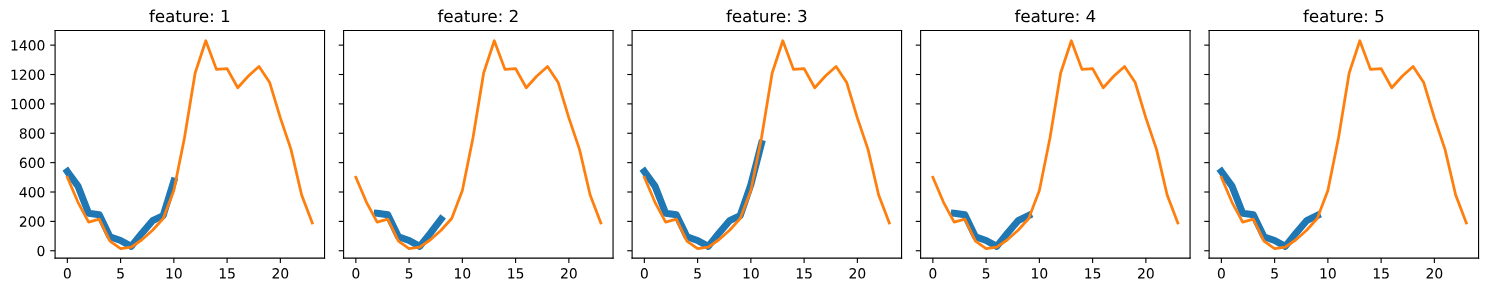 This screenshot has height=290, width=1489. I want to click on y-tick-label: 200, so click(32, 221).